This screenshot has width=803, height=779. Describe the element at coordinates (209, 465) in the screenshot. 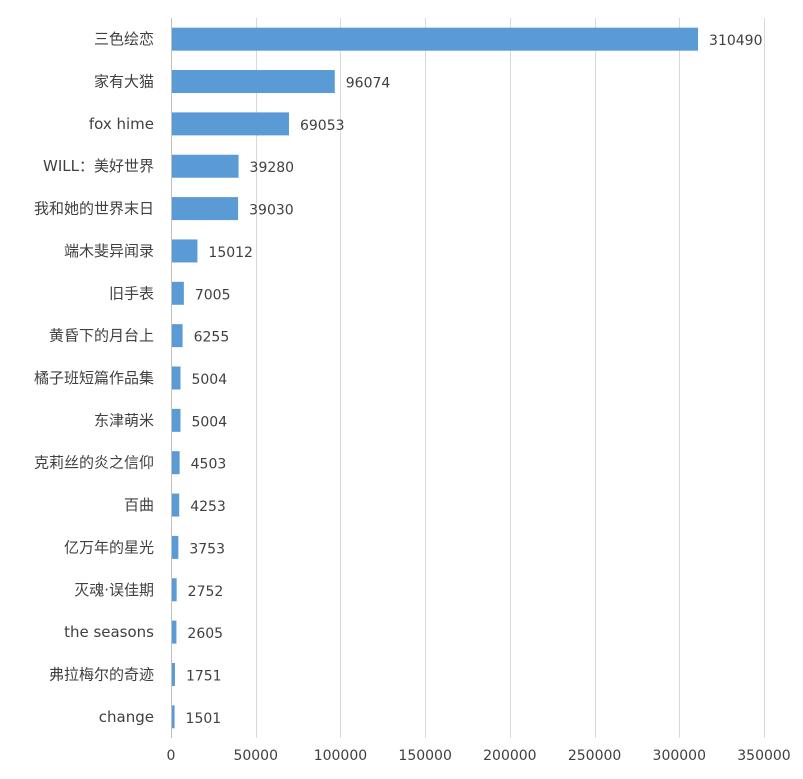

I see `data-label: 4503` at that location.